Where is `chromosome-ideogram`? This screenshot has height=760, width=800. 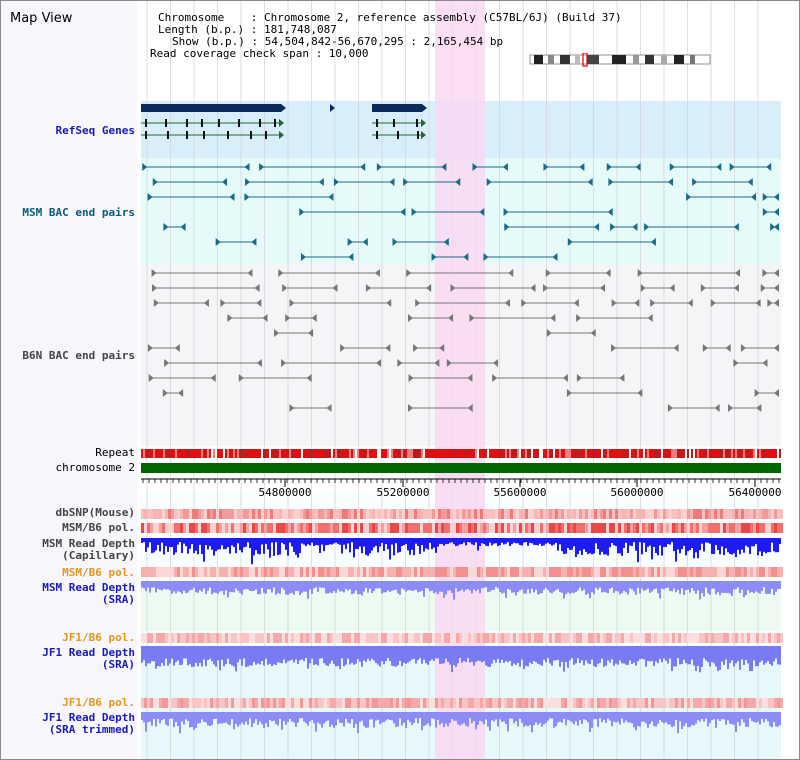 chromosome-ideogram is located at coordinates (621, 60).